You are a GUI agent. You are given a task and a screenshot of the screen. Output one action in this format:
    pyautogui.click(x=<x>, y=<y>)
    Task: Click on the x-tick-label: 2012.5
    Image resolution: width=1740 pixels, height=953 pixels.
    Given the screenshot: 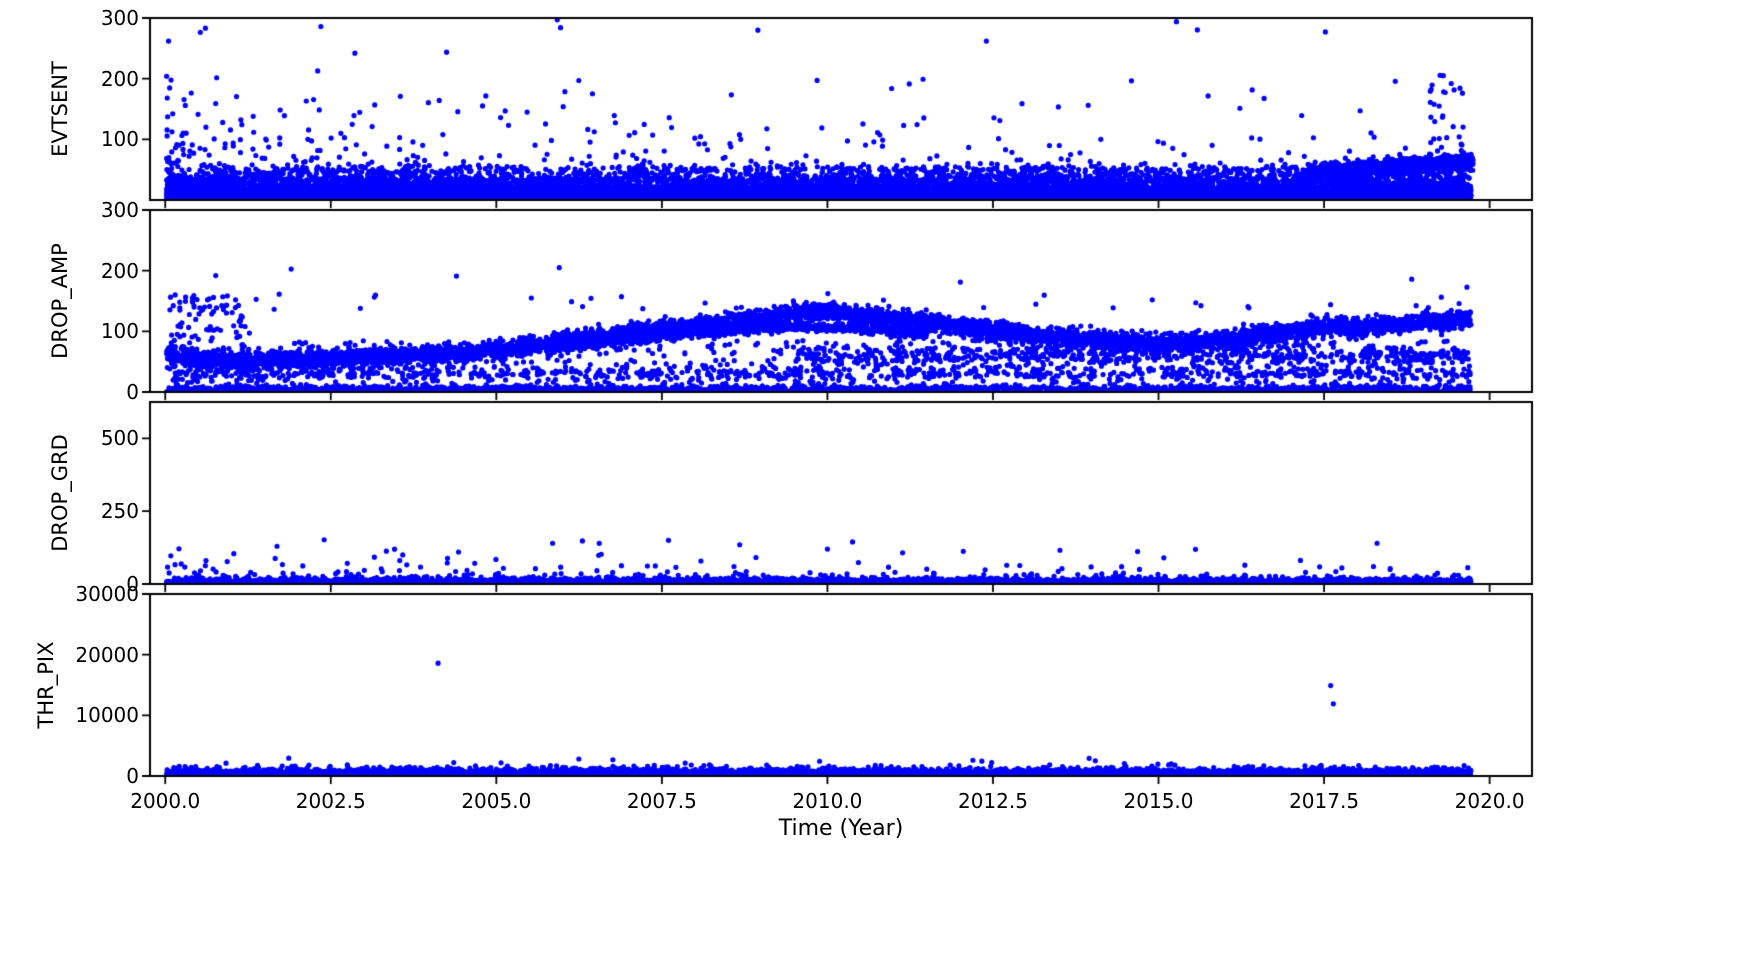 What is the action you would take?
    pyautogui.click(x=992, y=801)
    